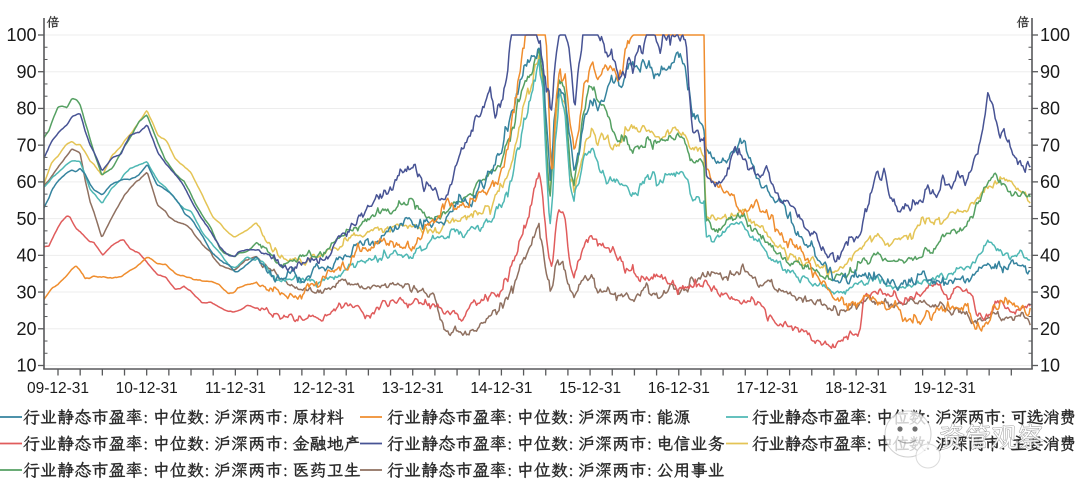 Image resolution: width=1080 pixels, height=487 pixels. Describe the element at coordinates (324, 388) in the screenshot. I see `svg-text: 12-12-31` at that location.